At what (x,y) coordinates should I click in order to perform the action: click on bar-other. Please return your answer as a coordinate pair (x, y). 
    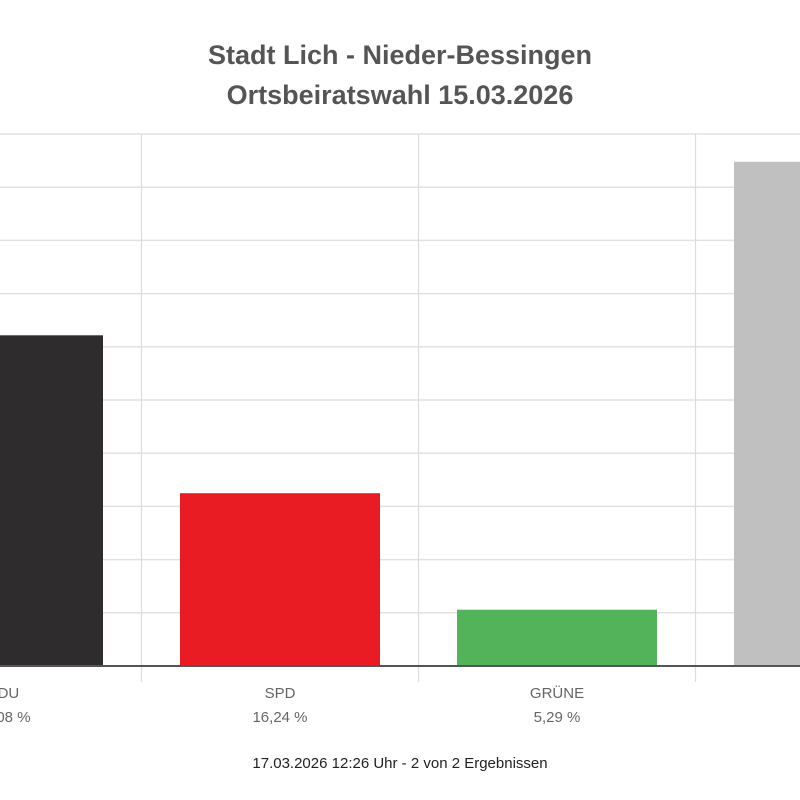
    Looking at the image, I should click on (767, 414).